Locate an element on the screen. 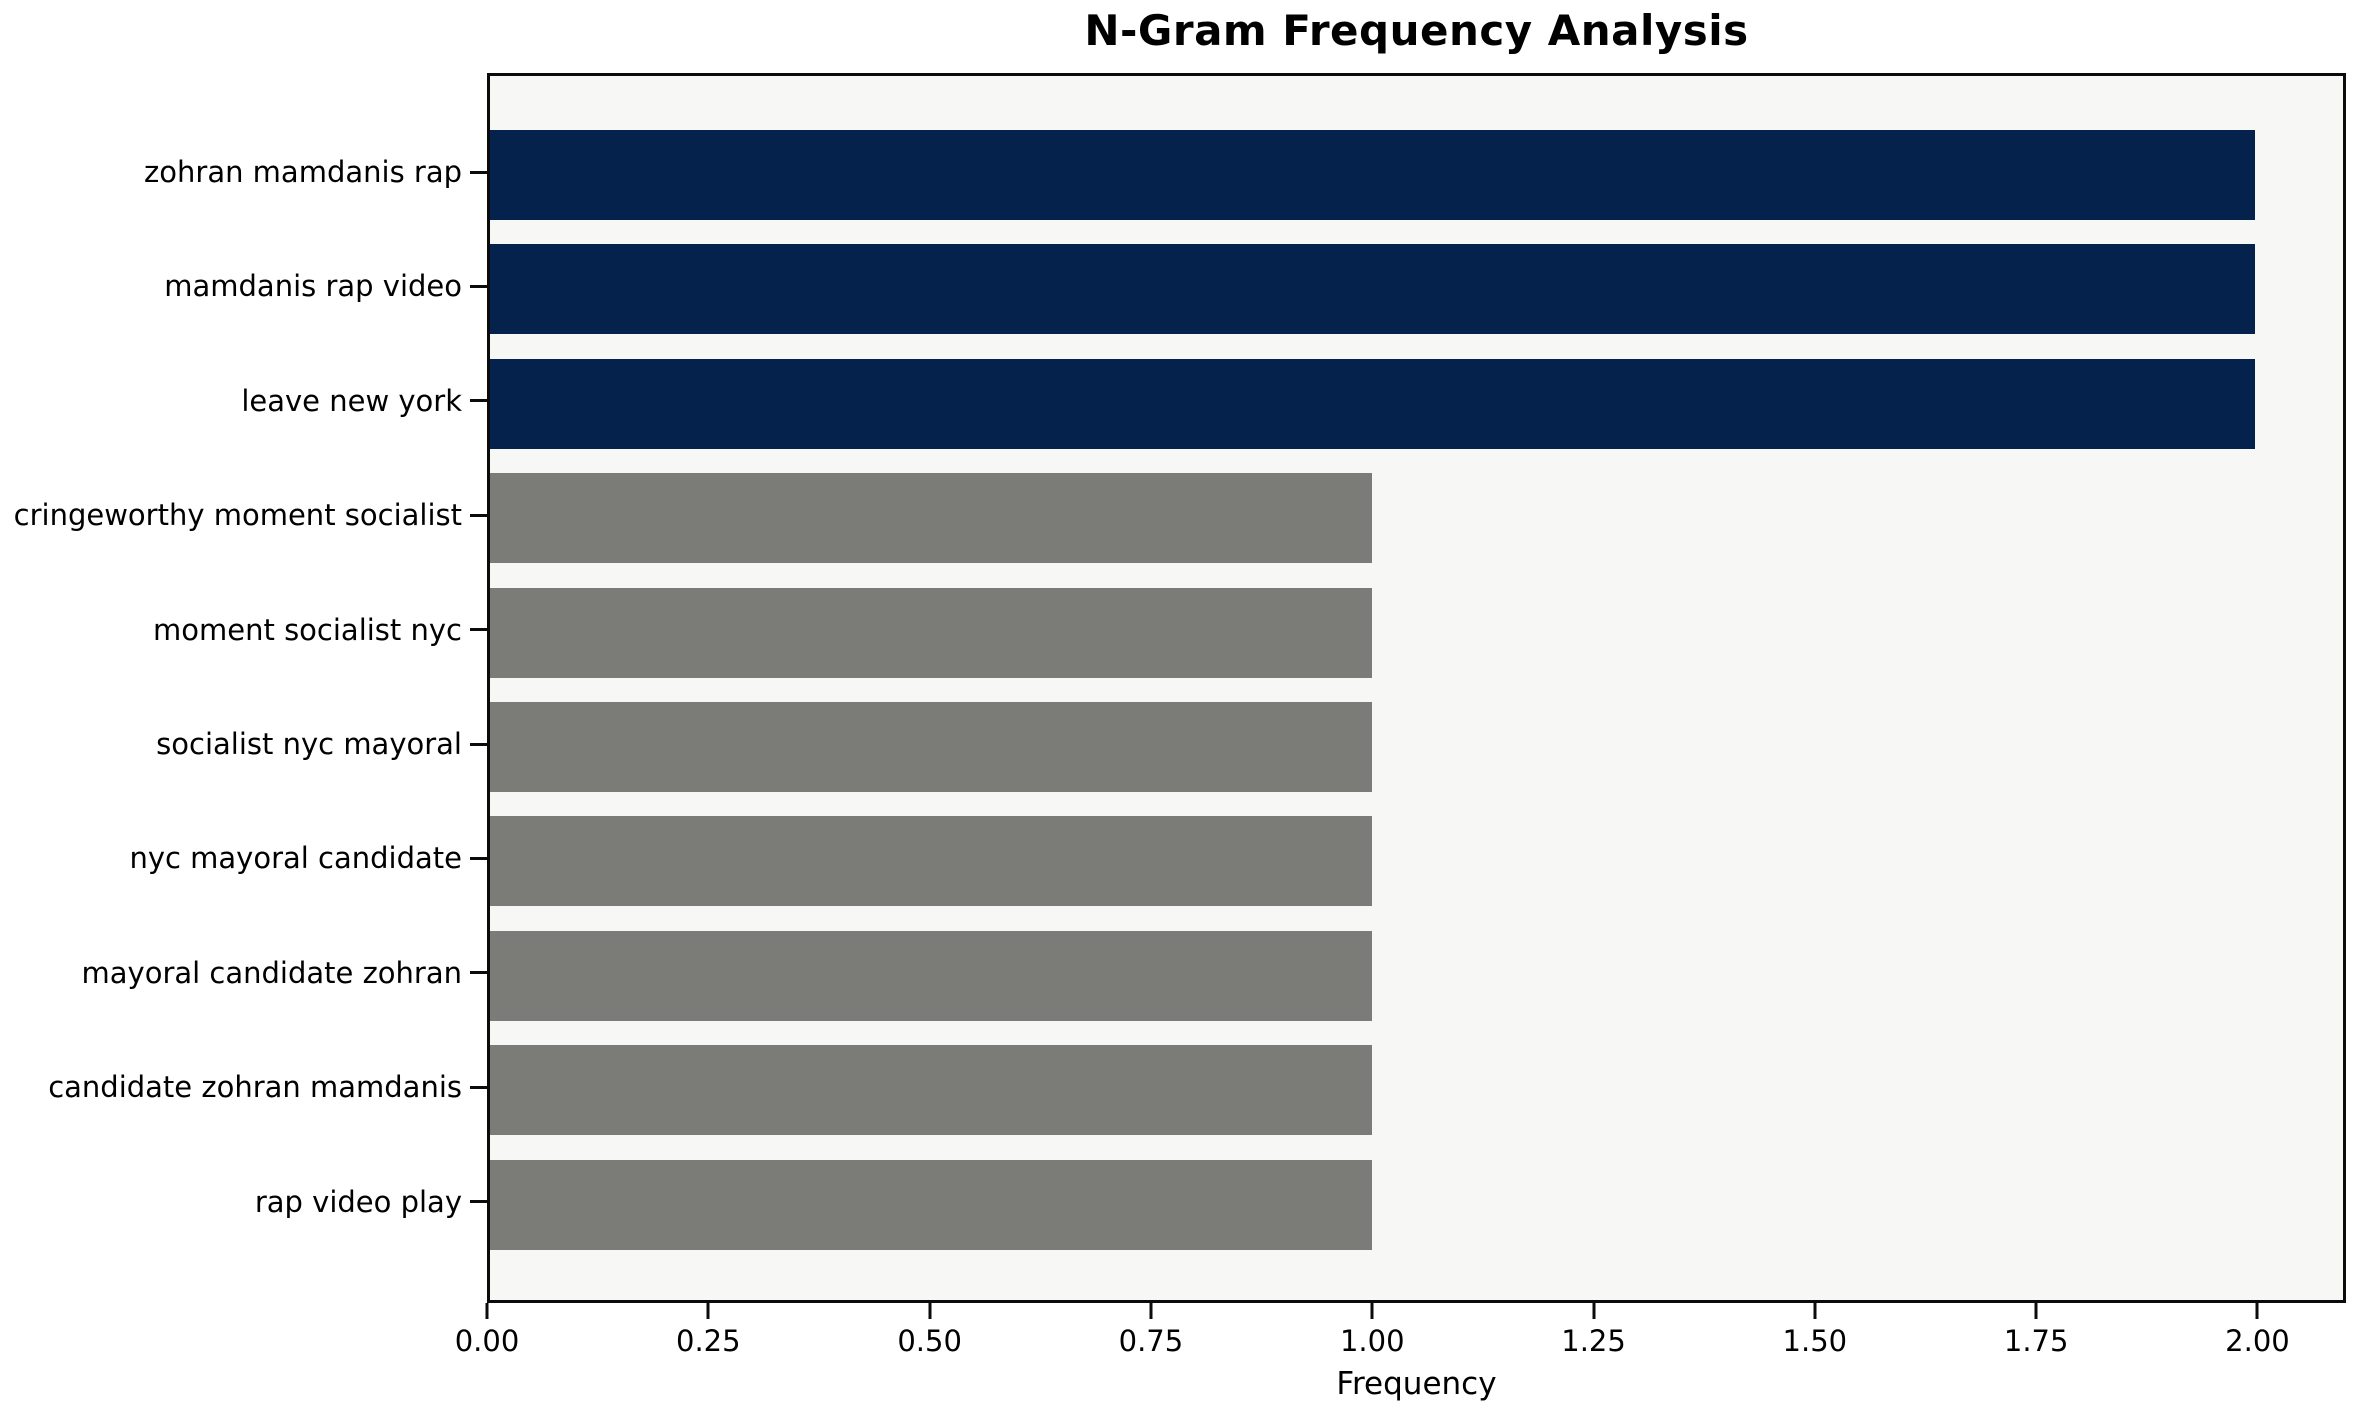 The height and width of the screenshot is (1414, 2366). chart-title: N-Gram Frequency Analysis is located at coordinates (1416, 30).